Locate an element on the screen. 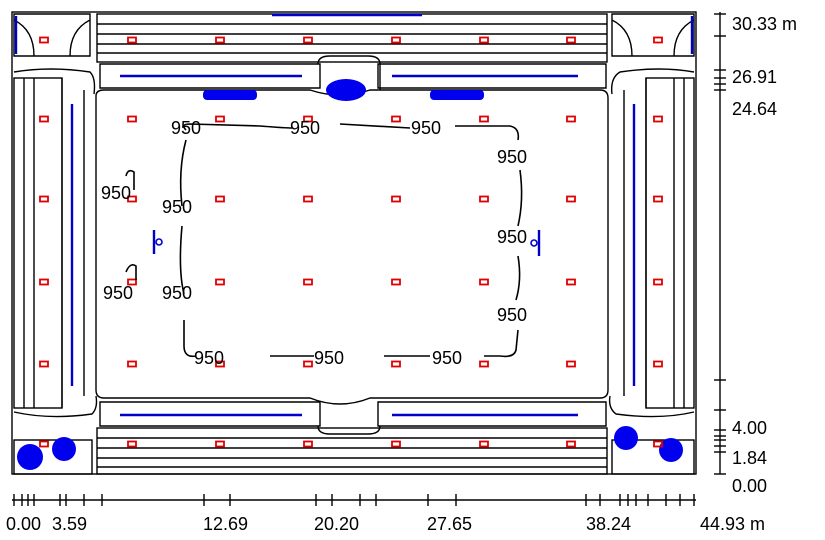  y-label-top: 30.33 m is located at coordinates (764, 24).